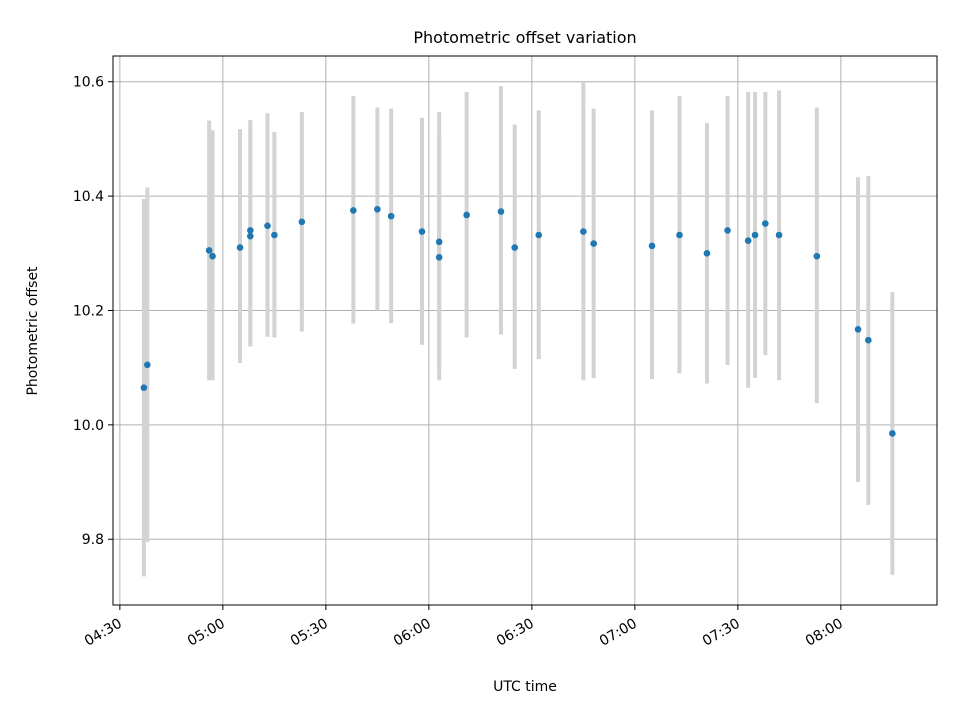 The height and width of the screenshot is (724, 960). Describe the element at coordinates (525, 687) in the screenshot. I see `x-axis-label: UTC time` at that location.